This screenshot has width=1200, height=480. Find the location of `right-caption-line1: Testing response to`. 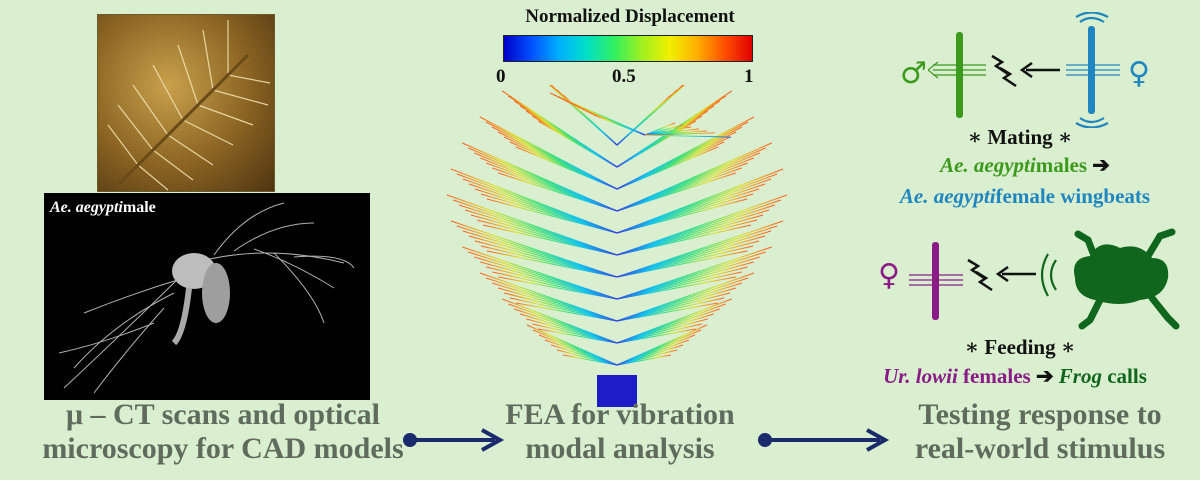

right-caption-line1: Testing response to is located at coordinates (1040, 414).